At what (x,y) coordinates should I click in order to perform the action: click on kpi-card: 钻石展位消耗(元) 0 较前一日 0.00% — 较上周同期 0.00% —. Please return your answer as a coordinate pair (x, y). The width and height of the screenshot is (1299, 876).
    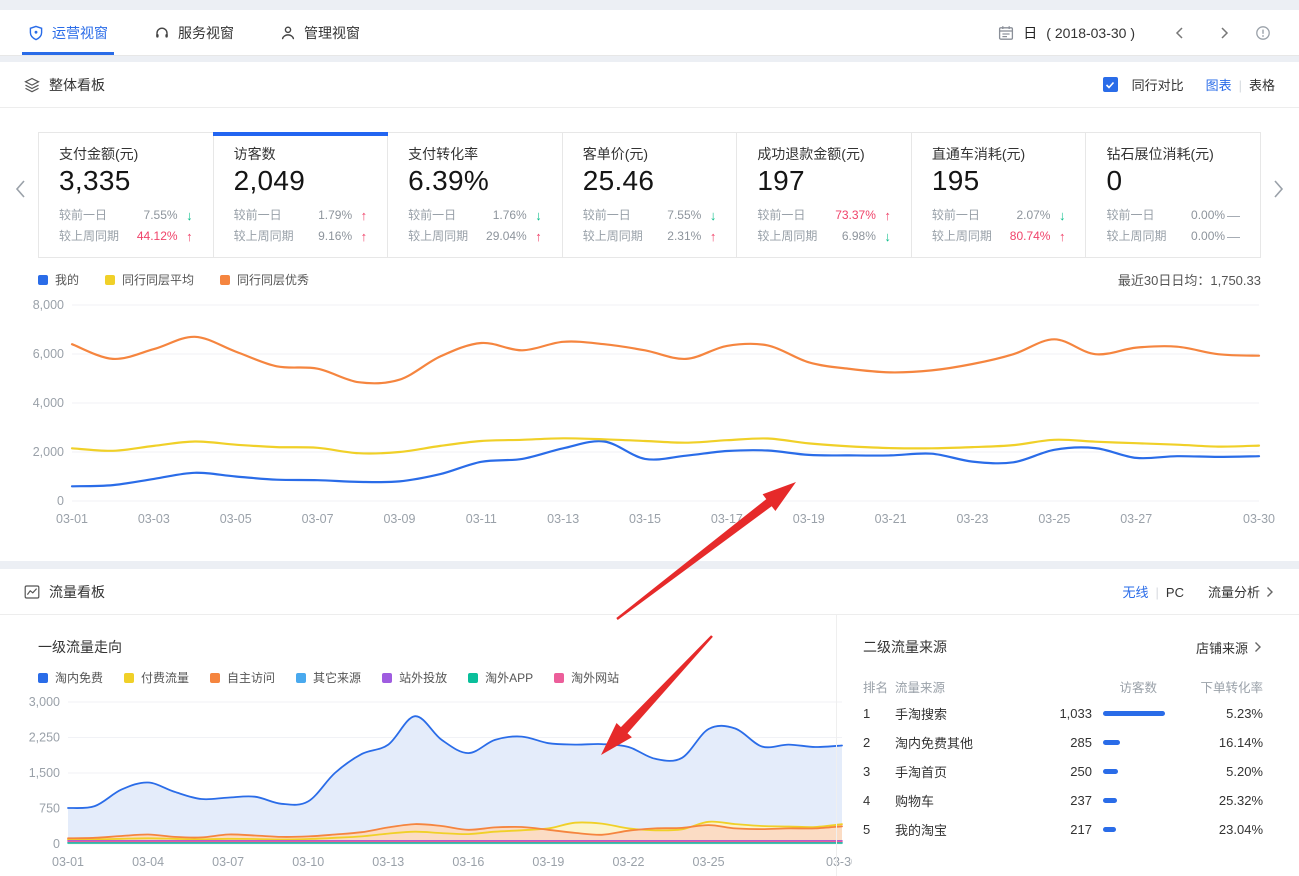
    Looking at the image, I should click on (1173, 195).